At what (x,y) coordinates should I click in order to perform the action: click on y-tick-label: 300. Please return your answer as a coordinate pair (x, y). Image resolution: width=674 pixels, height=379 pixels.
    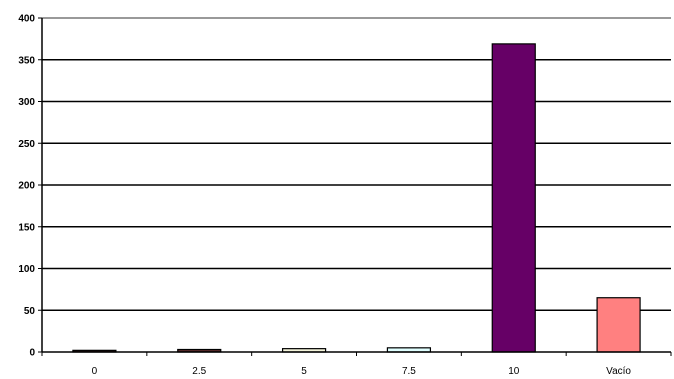
    Looking at the image, I should click on (26, 102).